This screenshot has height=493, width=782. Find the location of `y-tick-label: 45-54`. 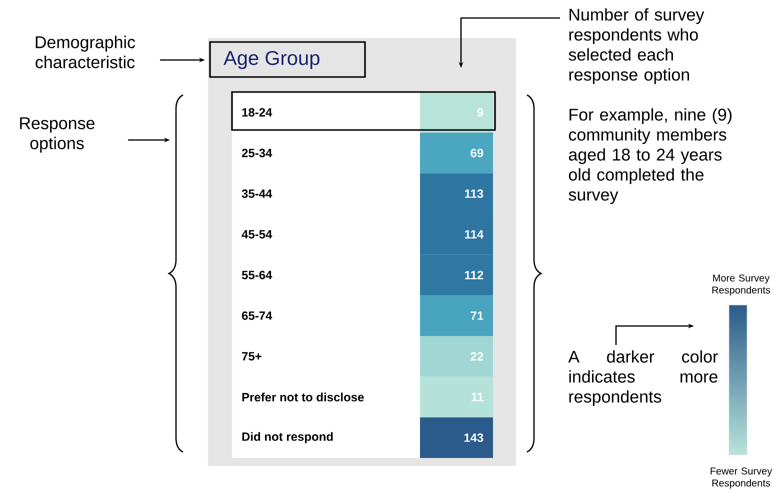

y-tick-label: 45-54 is located at coordinates (257, 234).